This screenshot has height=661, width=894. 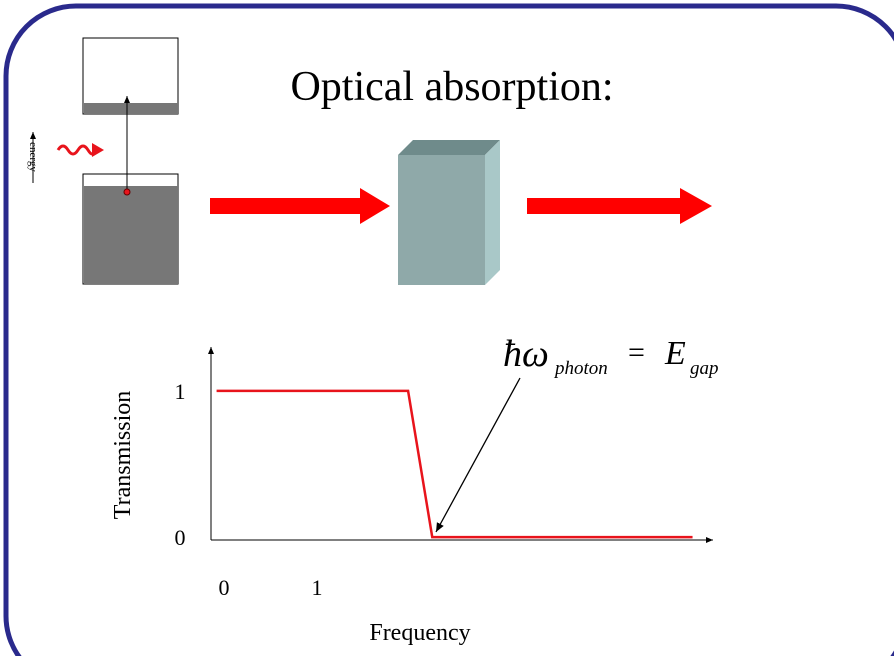 What do you see at coordinates (316, 587) in the screenshot?
I see `x-tick-label: 1` at bounding box center [316, 587].